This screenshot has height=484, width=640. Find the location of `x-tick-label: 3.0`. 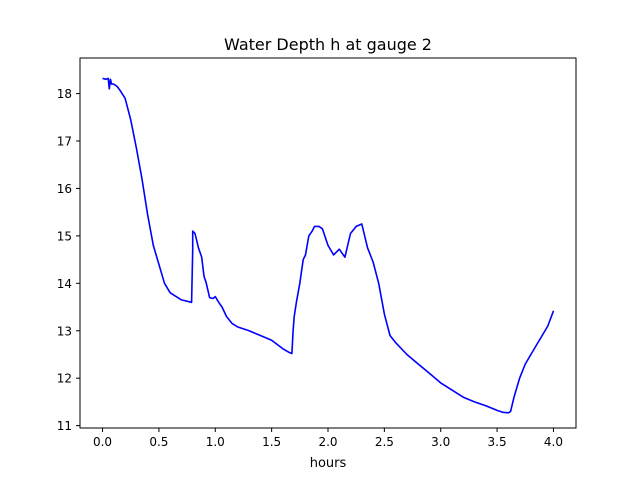

x-tick-label: 3.0 is located at coordinates (440, 442).